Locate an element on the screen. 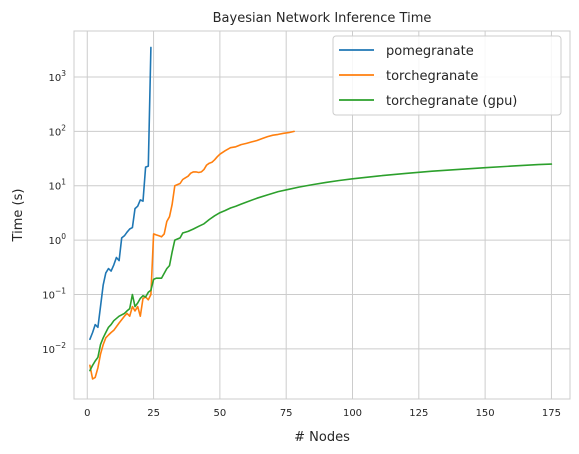  x-tick-label: 100 is located at coordinates (352, 413).